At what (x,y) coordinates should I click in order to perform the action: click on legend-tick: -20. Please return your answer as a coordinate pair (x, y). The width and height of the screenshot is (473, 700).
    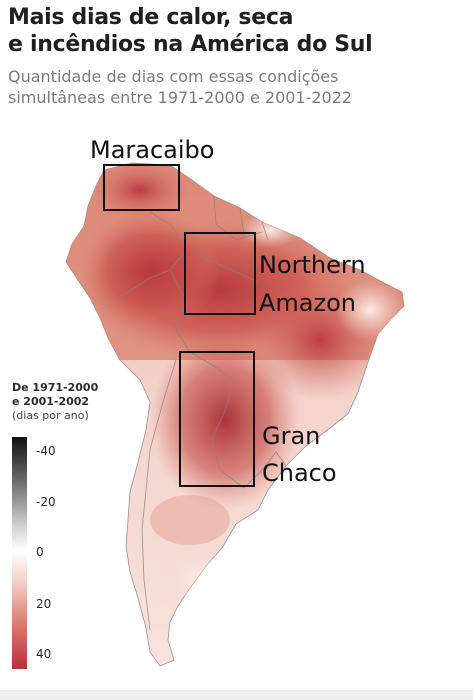
    Looking at the image, I should click on (46, 502).